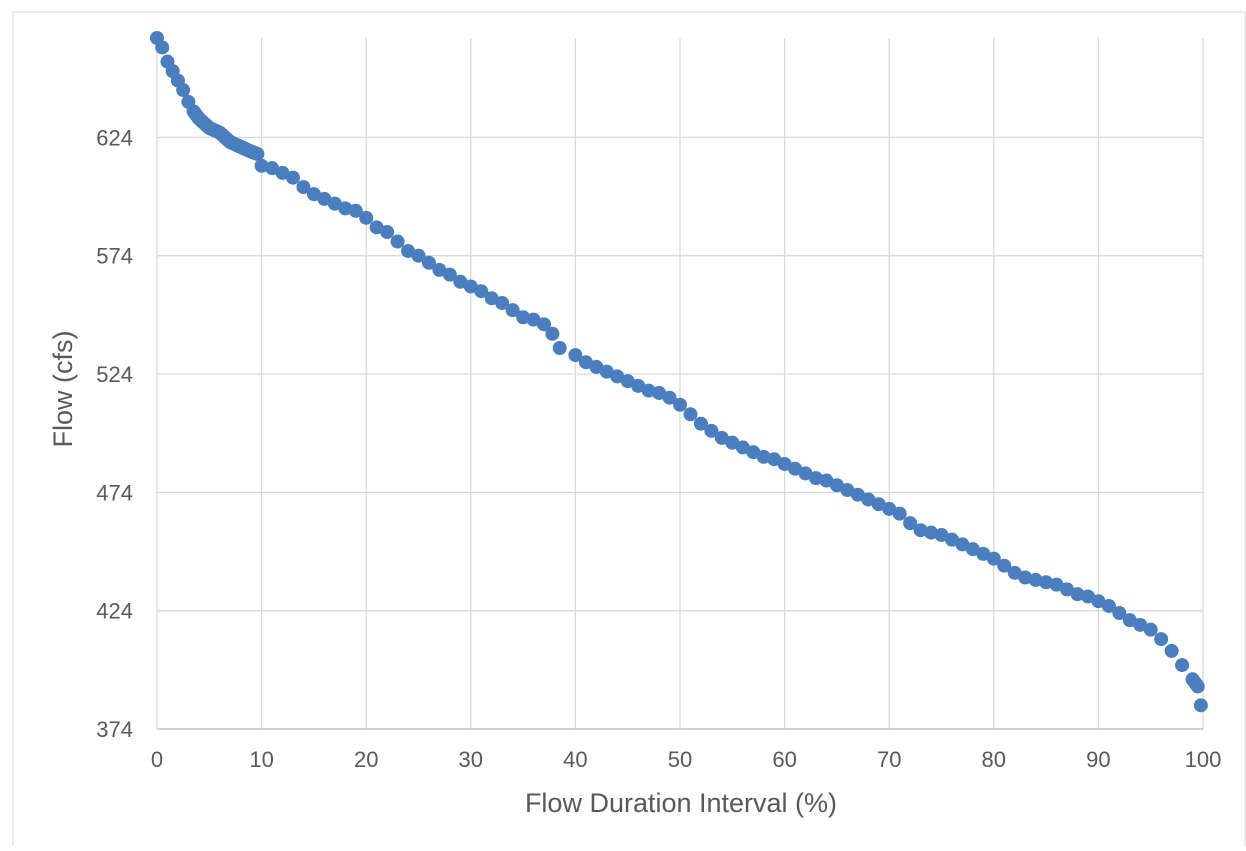  I want to click on x-tick-label: 50, so click(680, 759).